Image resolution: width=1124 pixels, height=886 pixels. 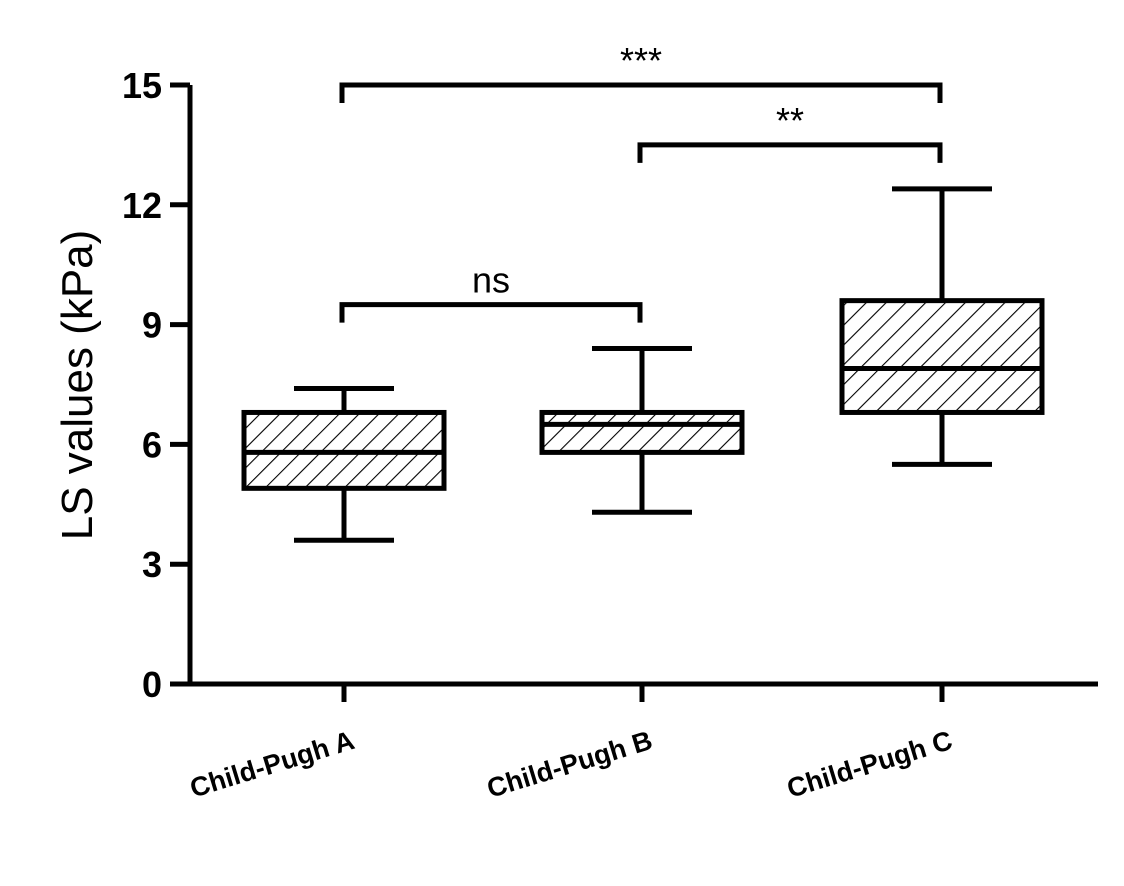 What do you see at coordinates (142, 85) in the screenshot?
I see `y-tick-label: 15` at bounding box center [142, 85].